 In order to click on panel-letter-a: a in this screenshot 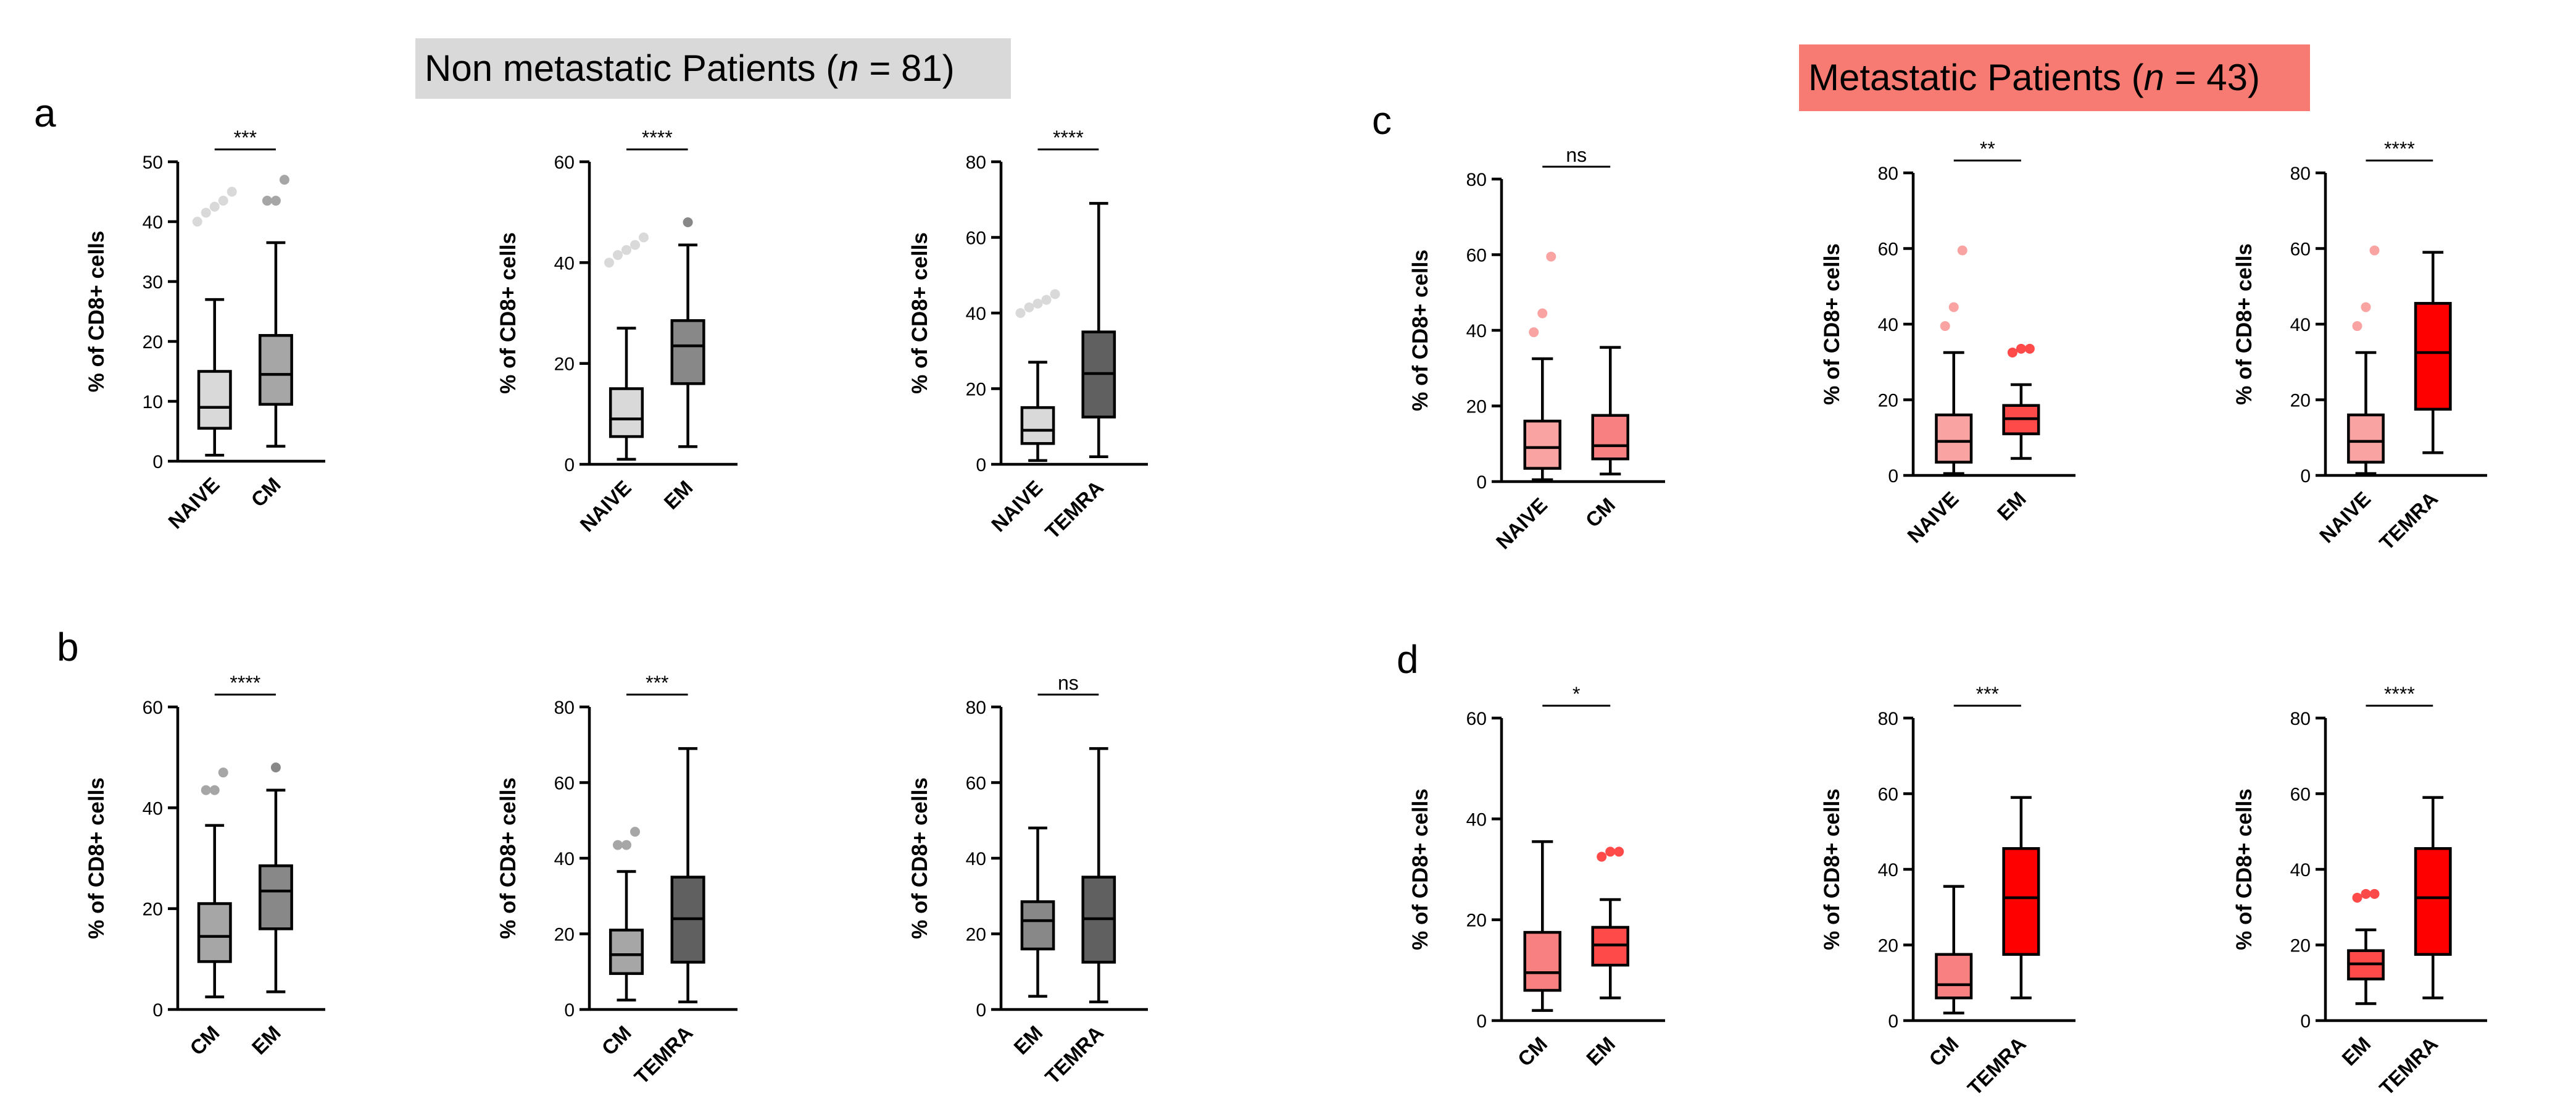, I will do `click(45, 113)`.